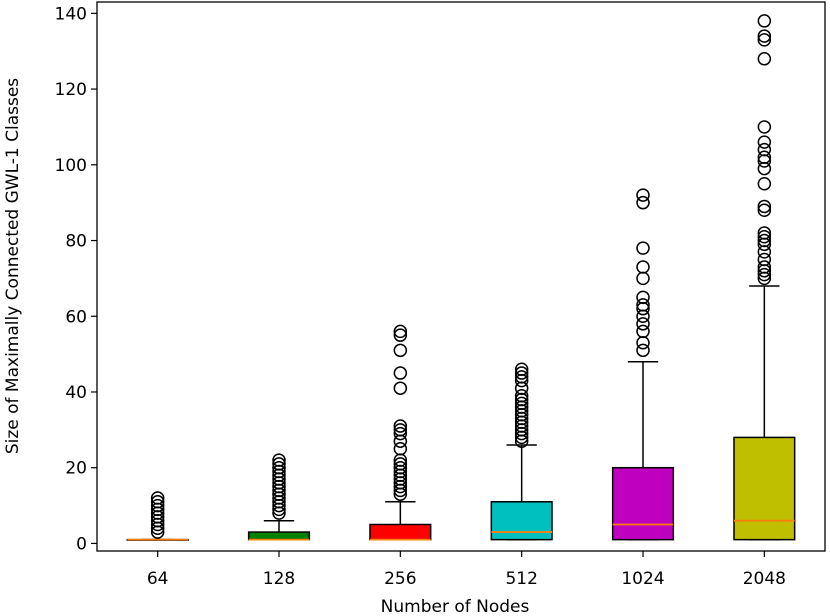 The width and height of the screenshot is (830, 616). Describe the element at coordinates (81, 544) in the screenshot. I see `y-tick-label: 0` at that location.